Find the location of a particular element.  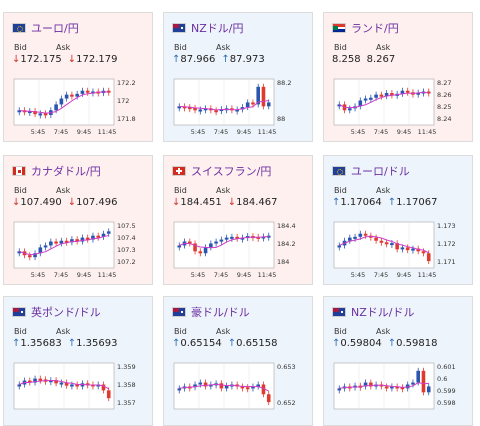

bid-value: 0.65154 is located at coordinates (201, 343).